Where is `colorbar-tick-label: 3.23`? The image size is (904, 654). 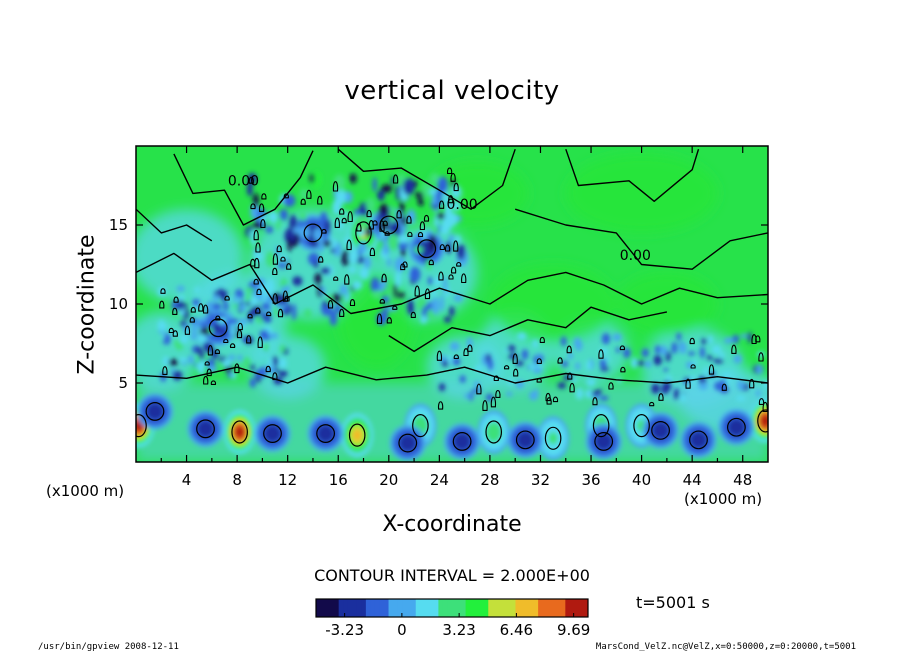 colorbar-tick-label: 3.23 is located at coordinates (458, 630).